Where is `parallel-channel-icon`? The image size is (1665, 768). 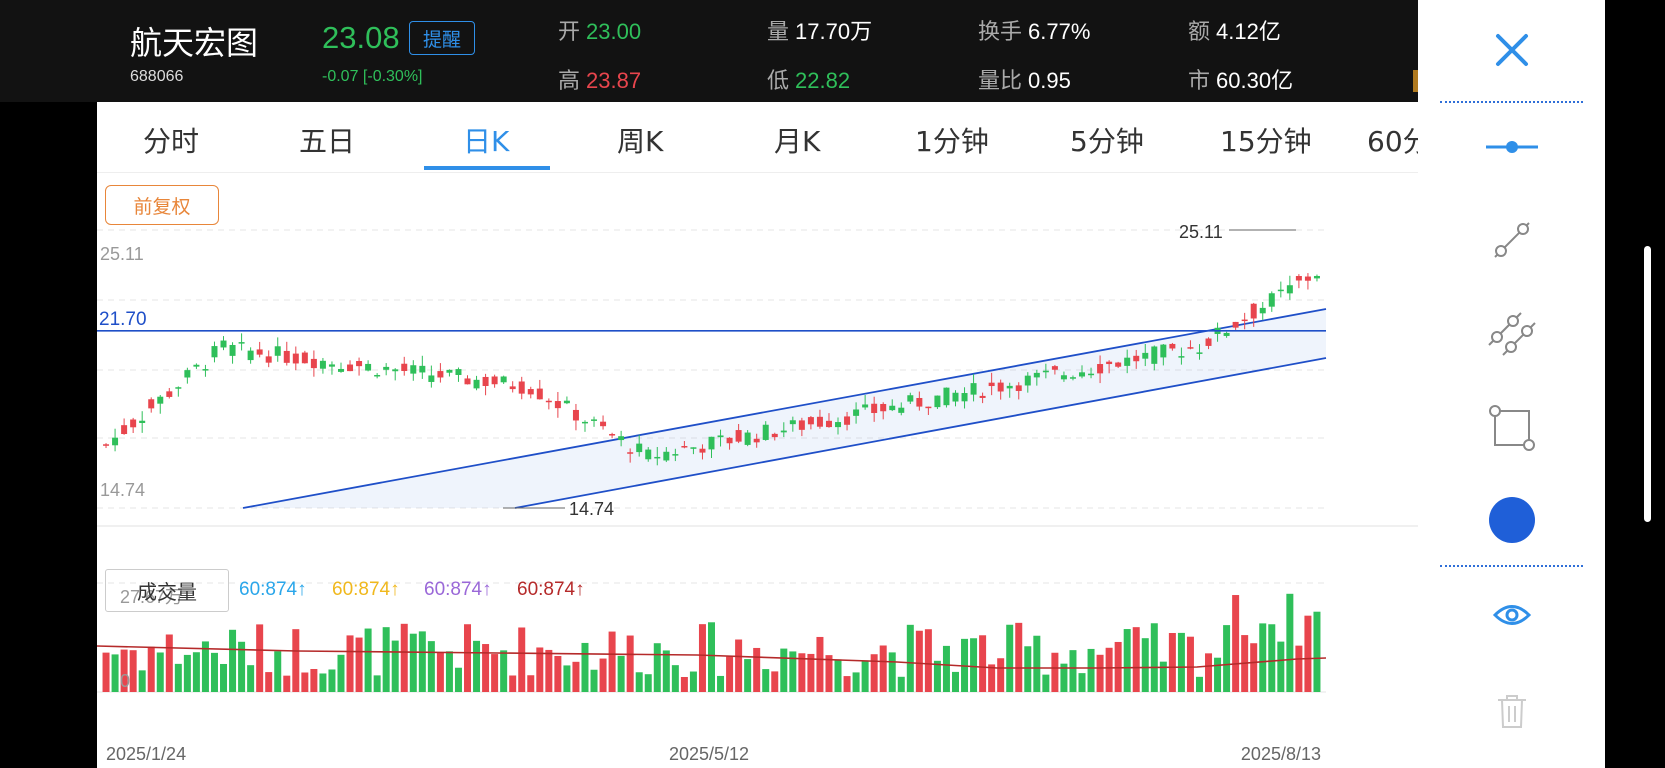
parallel-channel-icon is located at coordinates (1512, 332).